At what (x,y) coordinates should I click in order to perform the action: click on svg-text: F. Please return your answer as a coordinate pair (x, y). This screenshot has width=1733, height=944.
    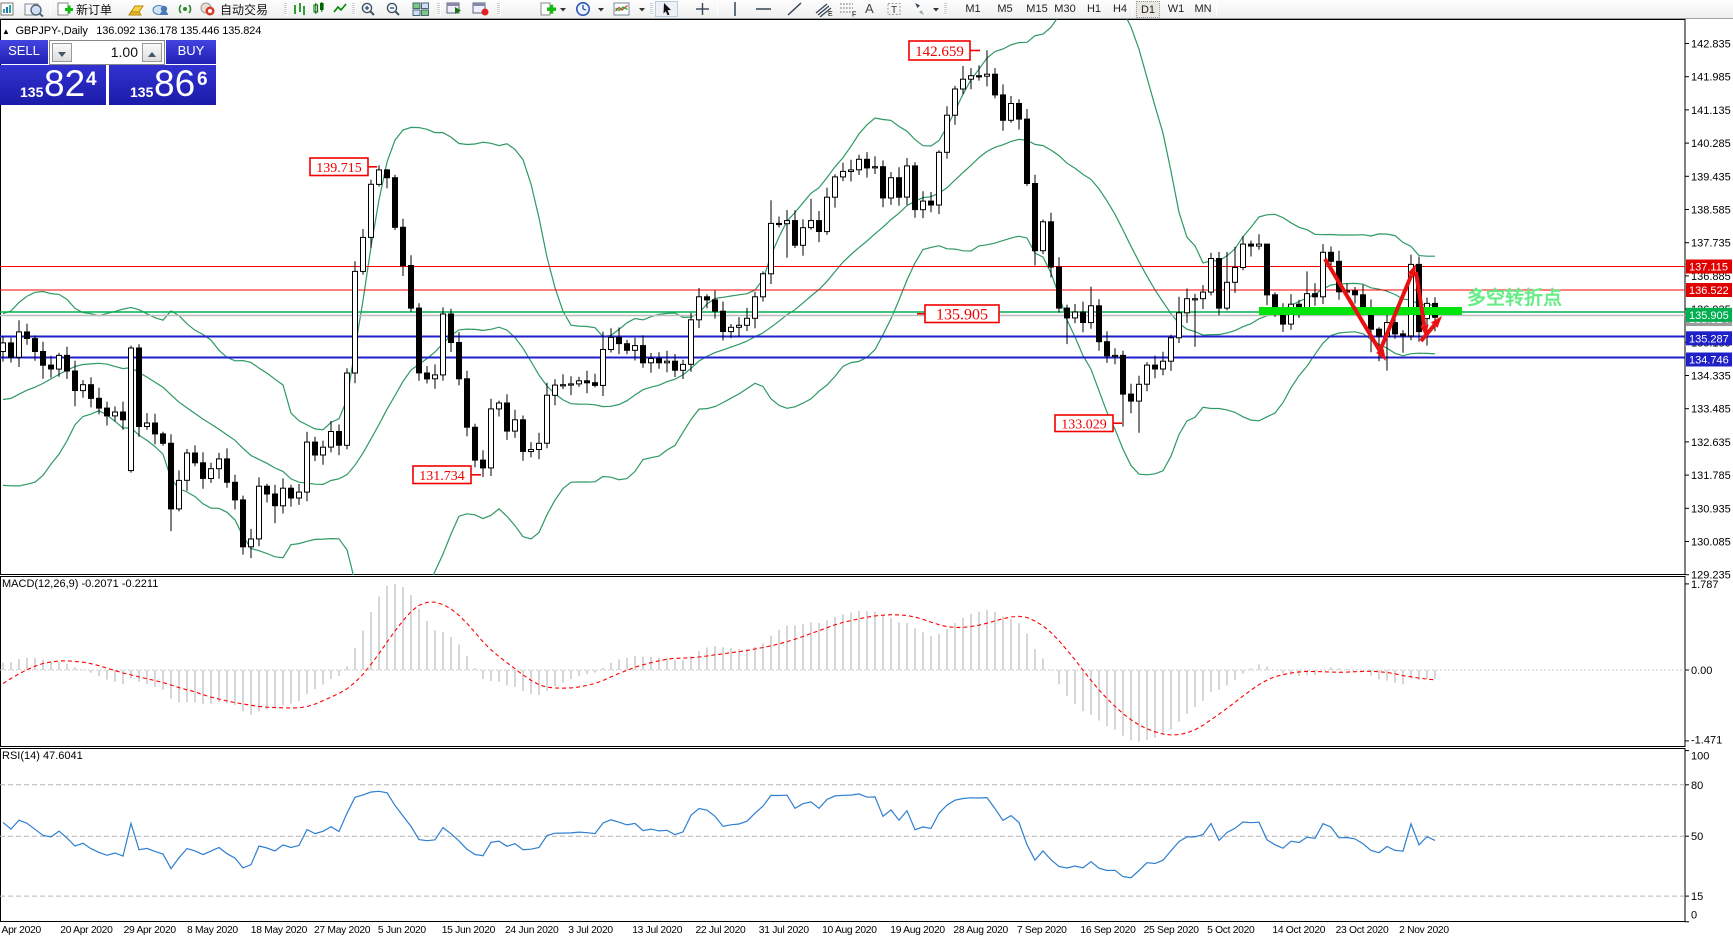
    Looking at the image, I should click on (854, 15).